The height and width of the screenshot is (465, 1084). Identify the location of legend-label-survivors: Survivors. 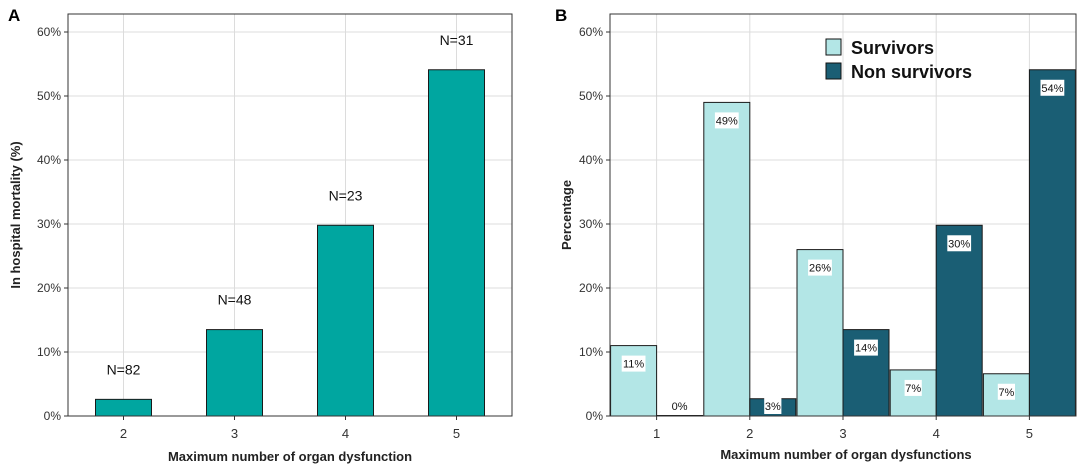
(892, 48).